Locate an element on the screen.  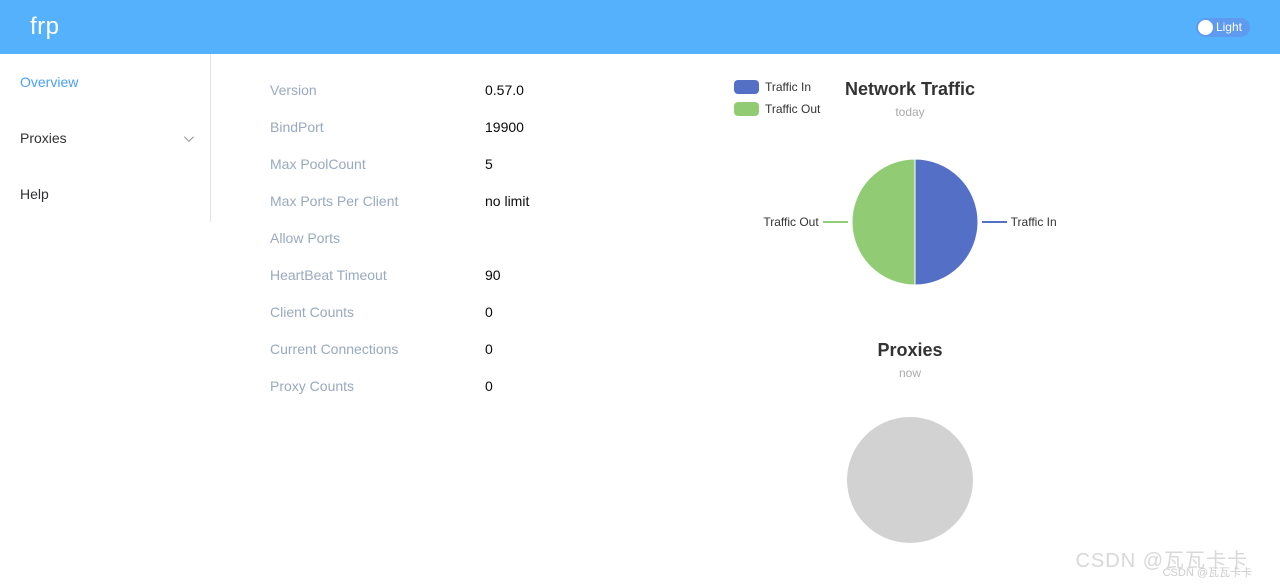
pie-label-traffic-in: Traffic In is located at coordinates (1033, 222).